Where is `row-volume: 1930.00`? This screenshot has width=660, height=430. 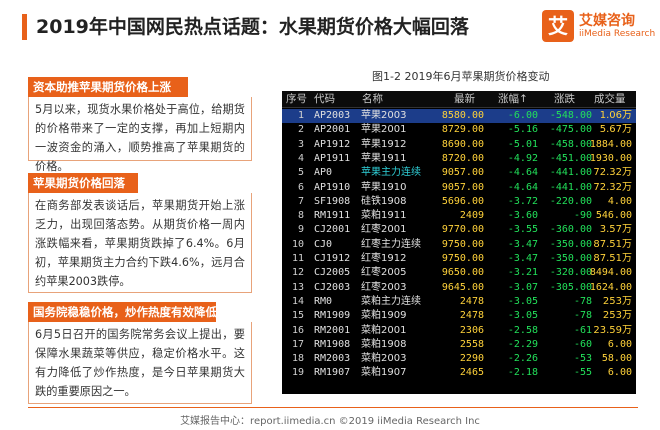 row-volume: 1930.00 is located at coordinates (610, 158).